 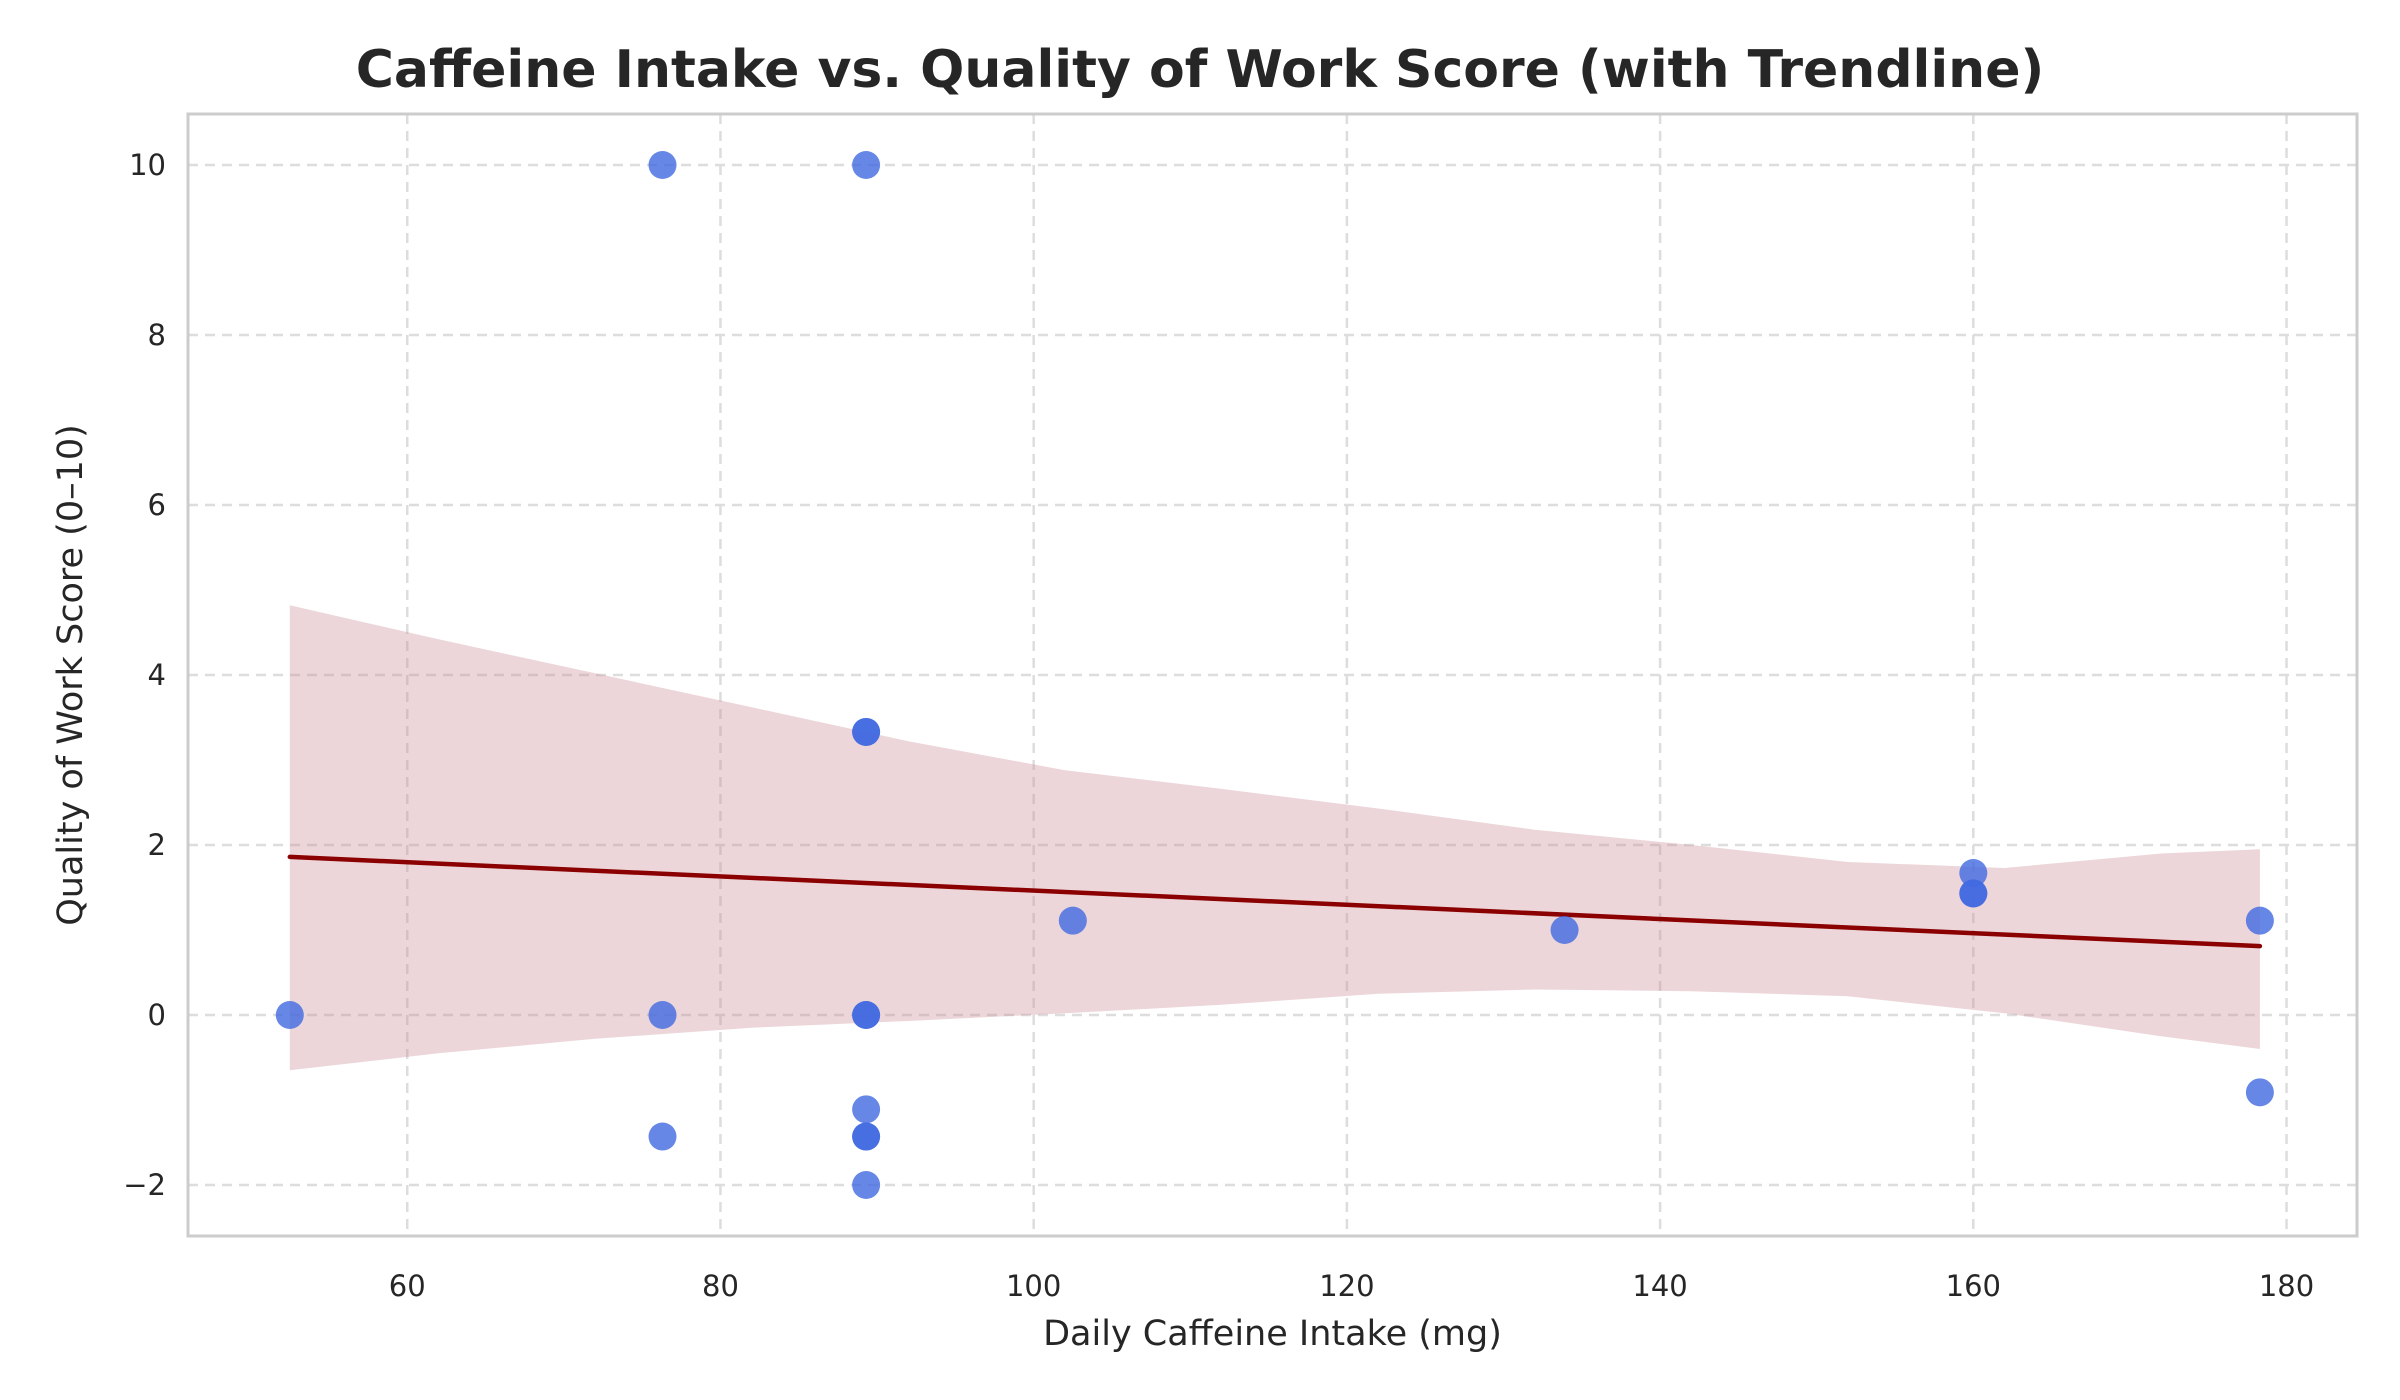 What do you see at coordinates (157, 845) in the screenshot?
I see `y-tick-label: 2` at bounding box center [157, 845].